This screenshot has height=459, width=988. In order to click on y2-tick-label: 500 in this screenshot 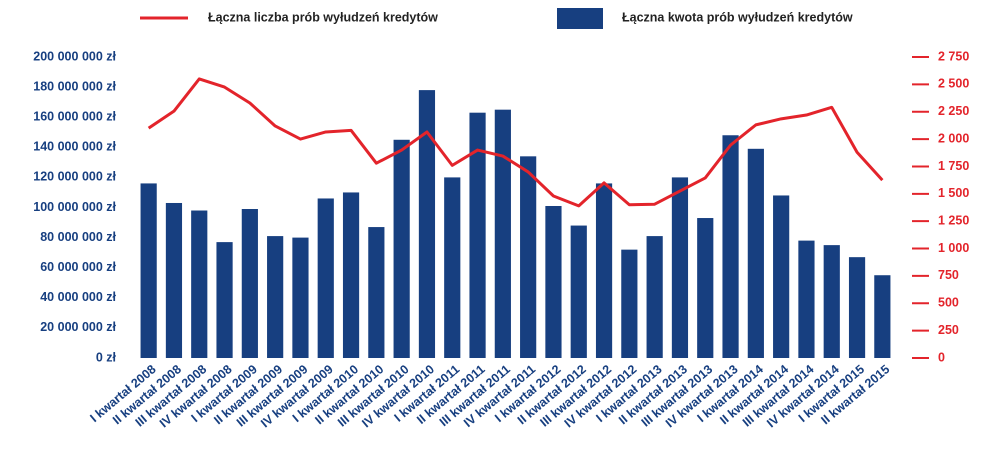, I will do `click(948, 303)`.